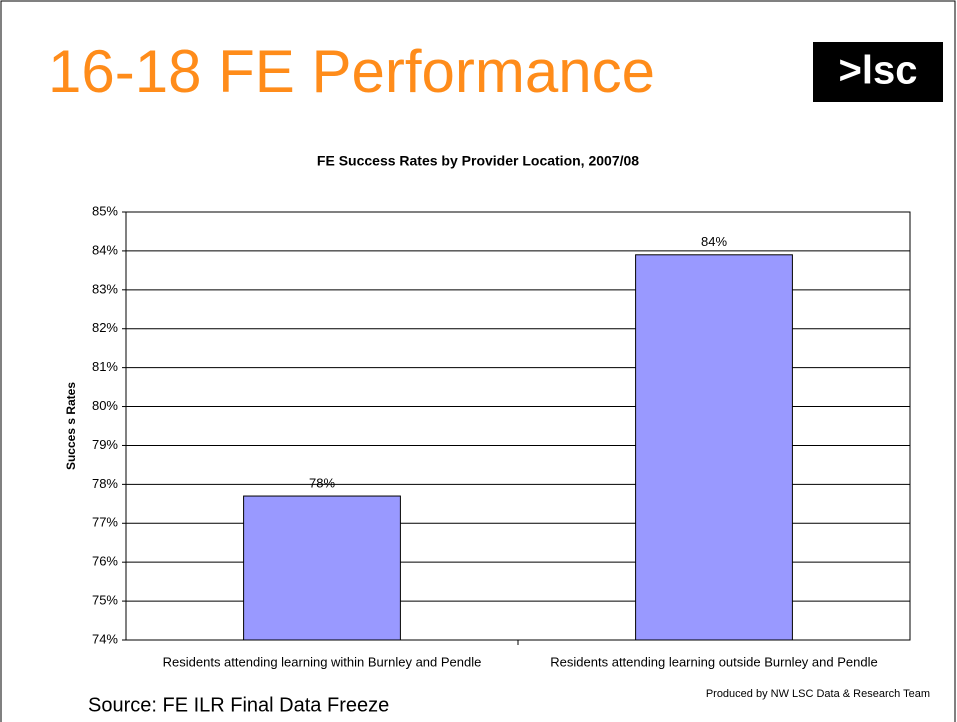  Describe the element at coordinates (105, 210) in the screenshot. I see `y-tick-label: 85%` at that location.